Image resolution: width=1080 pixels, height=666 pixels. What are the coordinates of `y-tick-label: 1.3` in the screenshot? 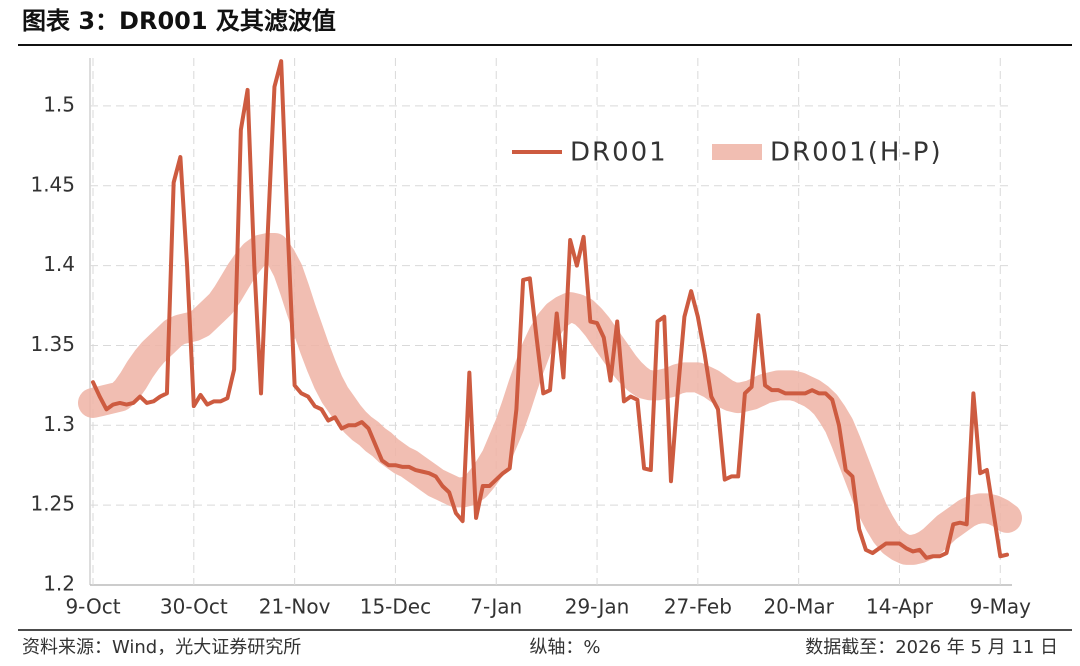 It's located at (59, 424).